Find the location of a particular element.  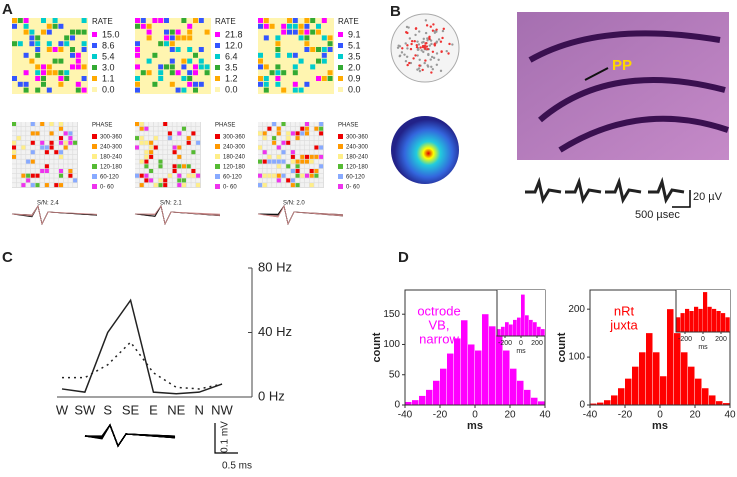

x-tick-label: W is located at coordinates (62, 409).